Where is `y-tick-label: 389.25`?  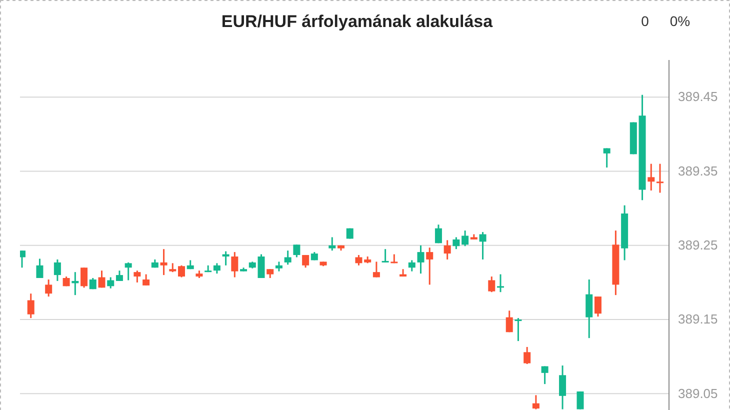 y-tick-label: 389.25 is located at coordinates (698, 245).